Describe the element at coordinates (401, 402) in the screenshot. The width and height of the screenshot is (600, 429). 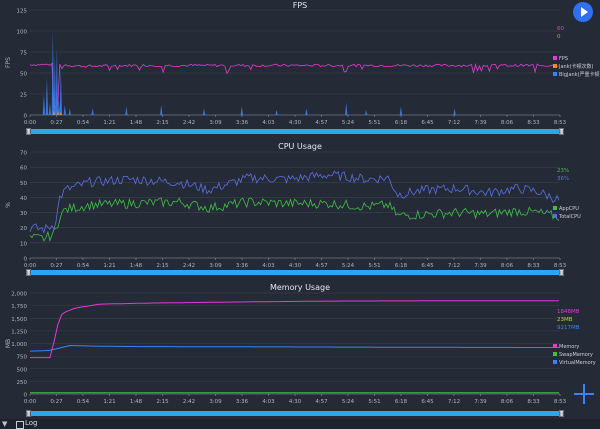
I see `chart2-xtick-label: 6:18` at that location.